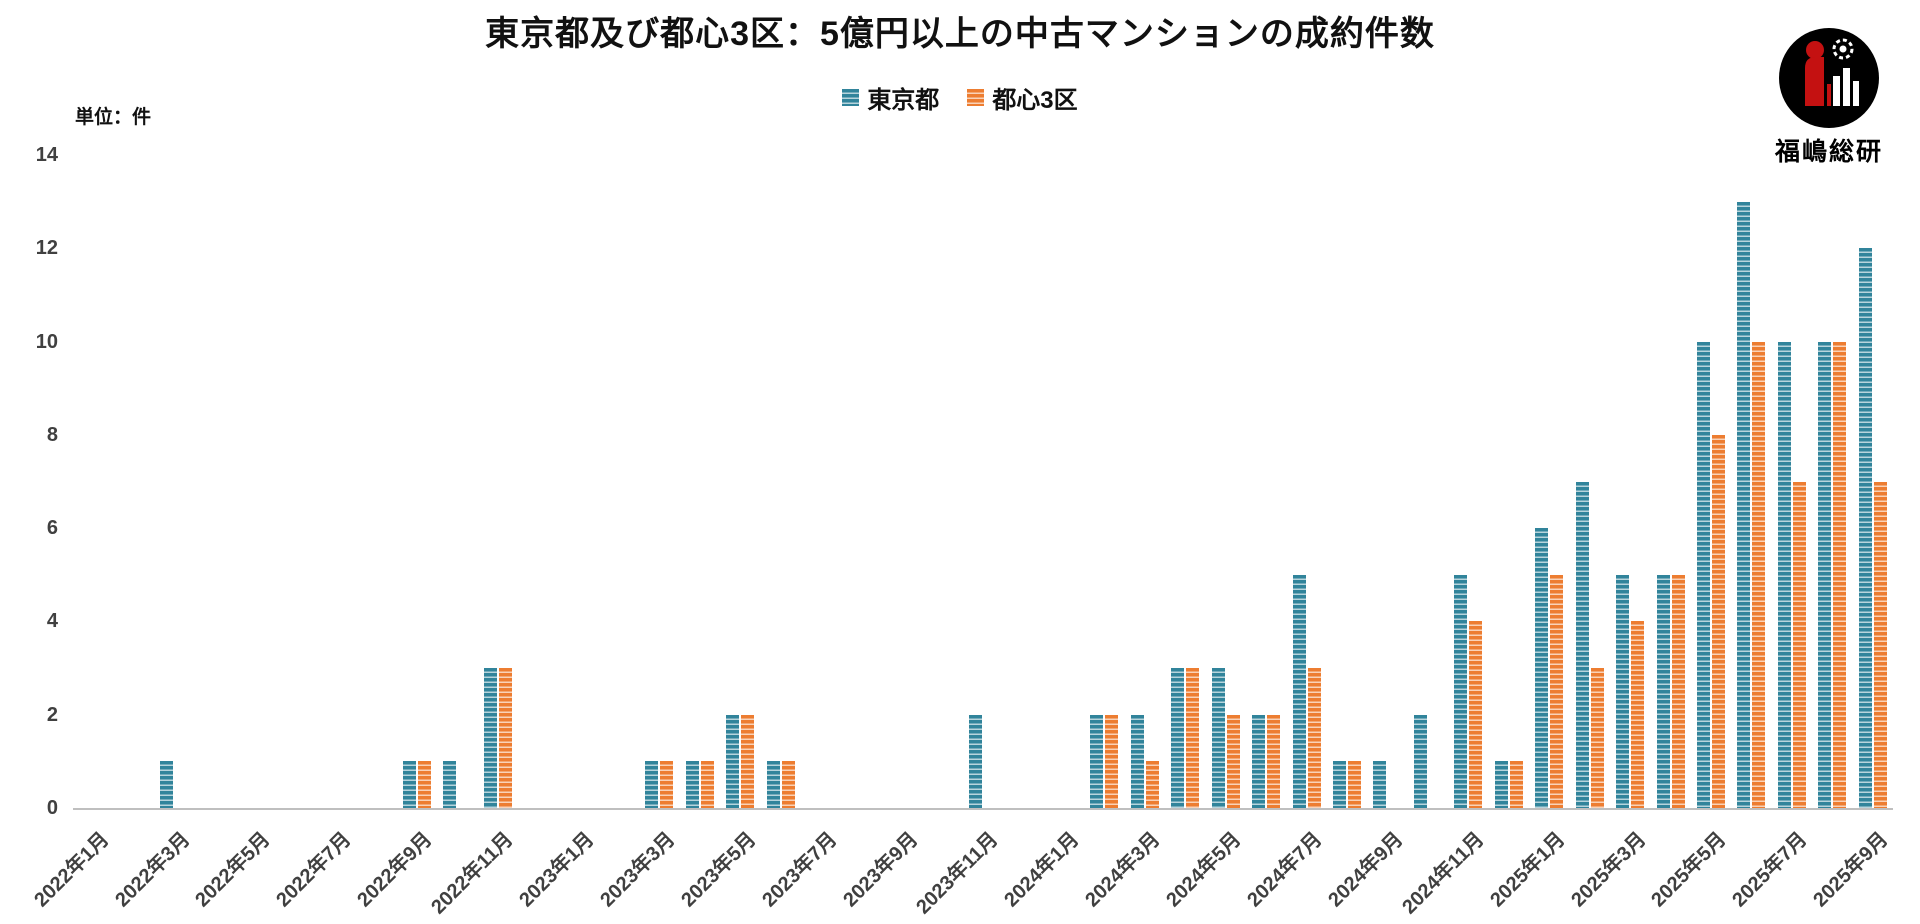  What do you see at coordinates (1829, 78) in the screenshot?
I see `logo-mark-icon` at bounding box center [1829, 78].